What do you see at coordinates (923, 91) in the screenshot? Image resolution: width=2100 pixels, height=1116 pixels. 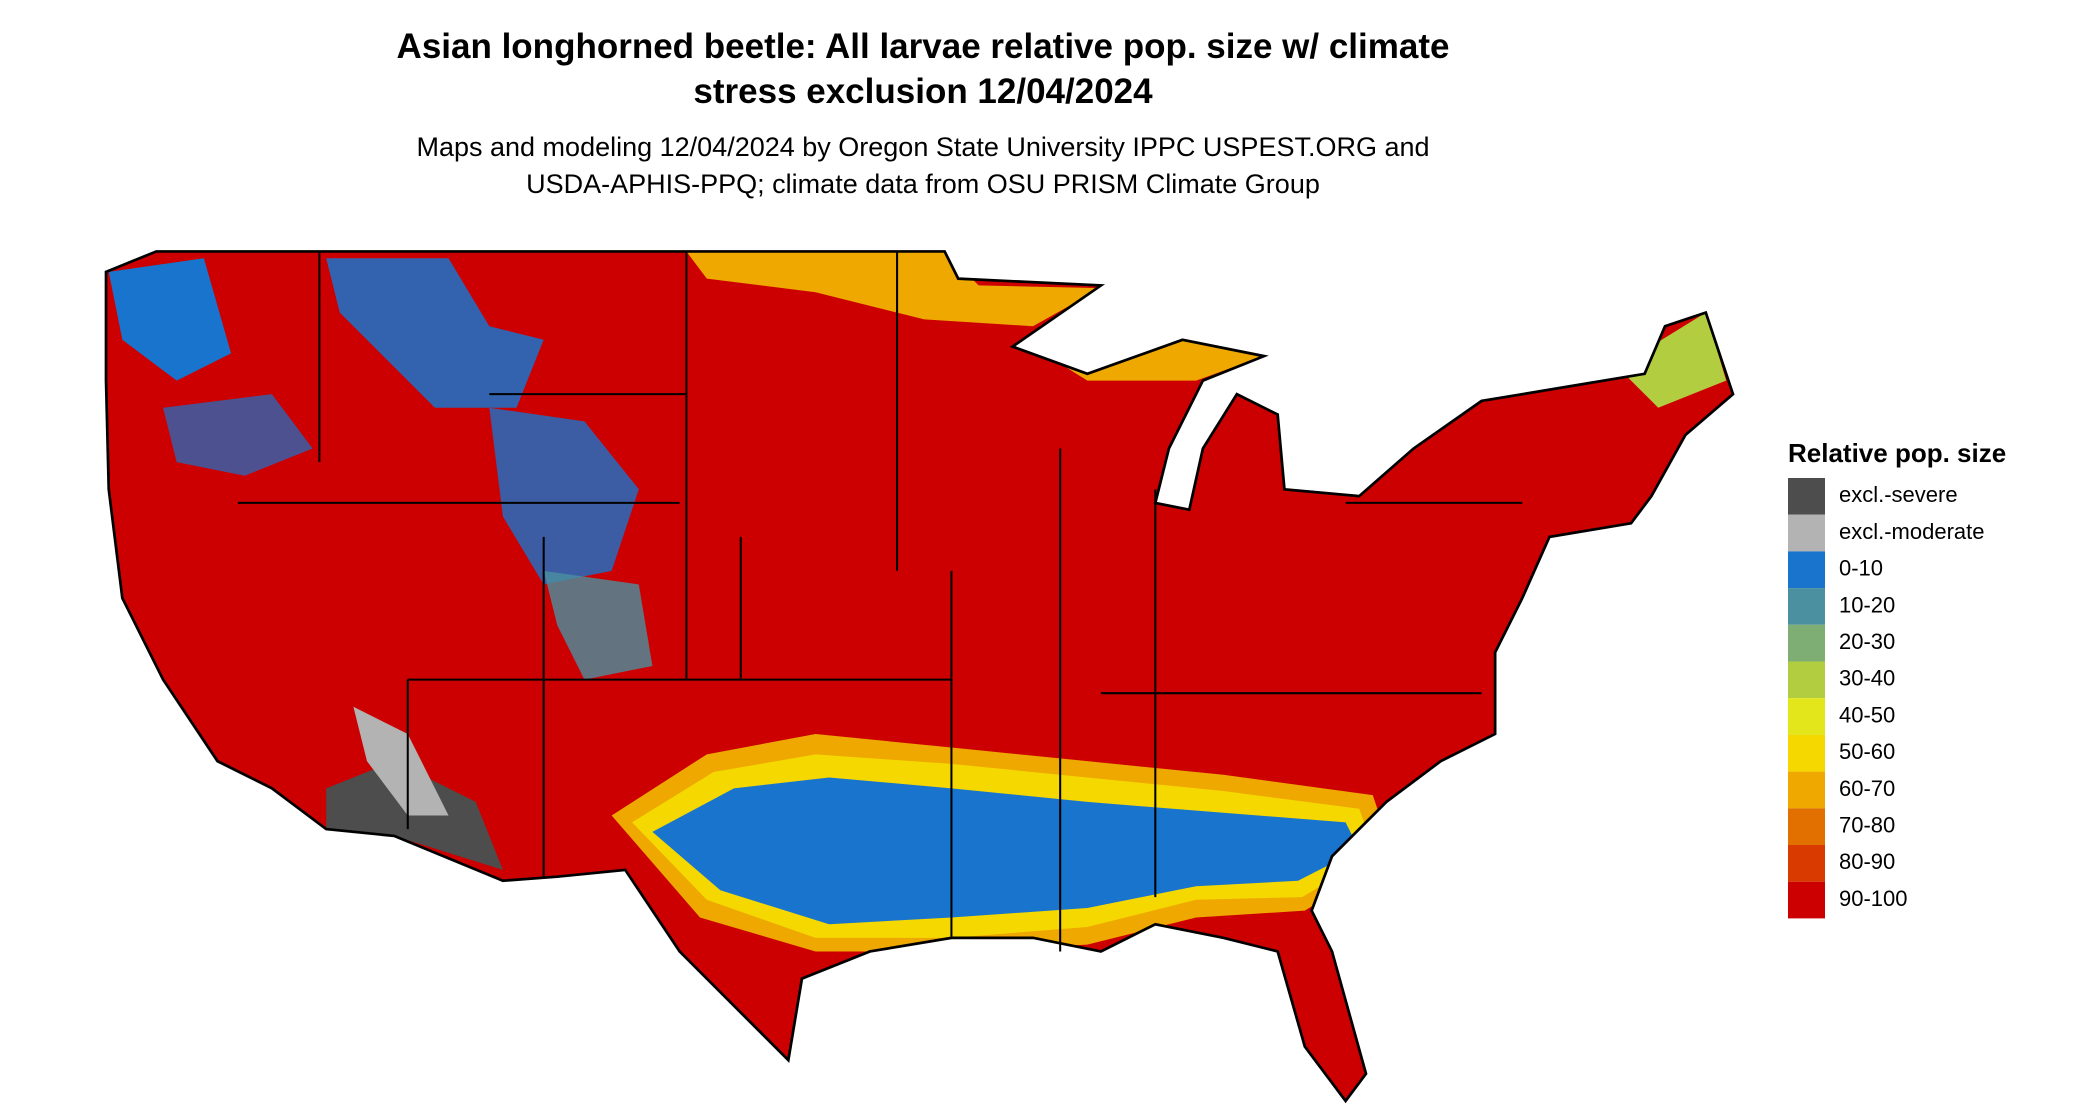 I see `title-line: stress exclusion 12/04/2024` at bounding box center [923, 91].